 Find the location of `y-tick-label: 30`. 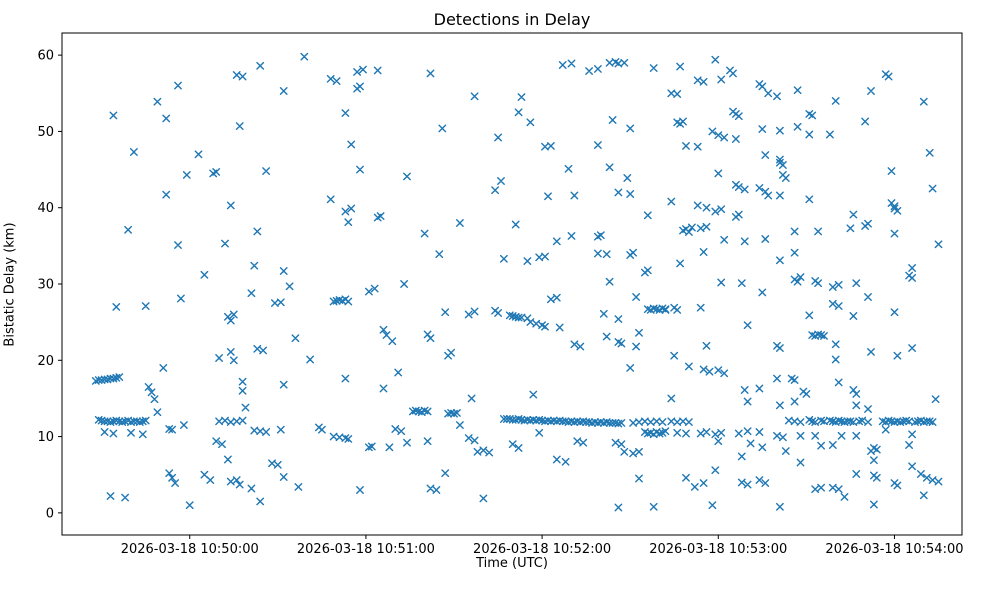

y-tick-label: 30 is located at coordinates (45, 285).